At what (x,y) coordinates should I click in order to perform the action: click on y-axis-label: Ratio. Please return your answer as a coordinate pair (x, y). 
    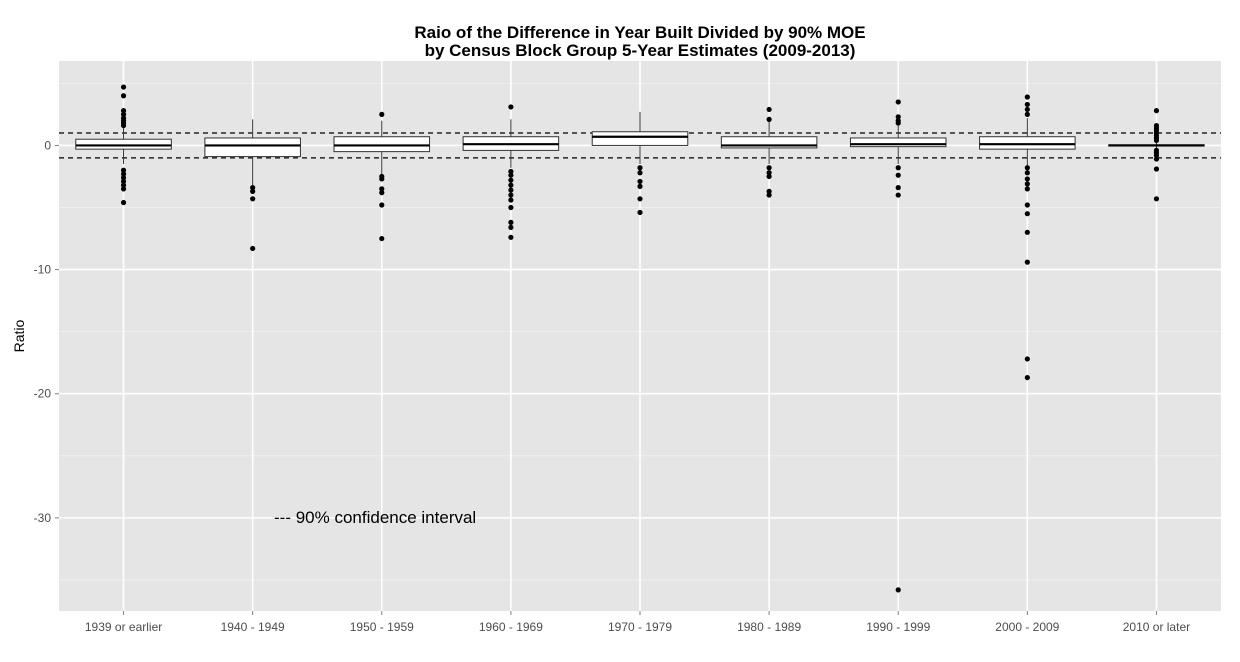
    Looking at the image, I should click on (19, 335).